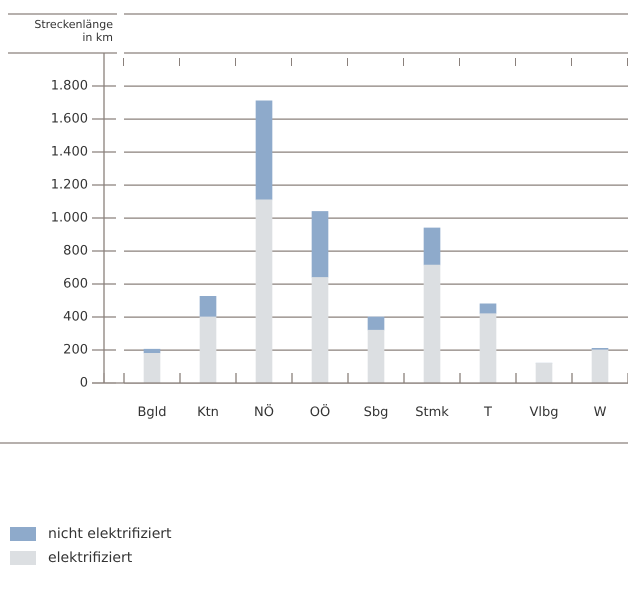 The height and width of the screenshot is (602, 628). Describe the element at coordinates (73, 31) in the screenshot. I see `y-axis-title: Streckenlänge in km` at that location.